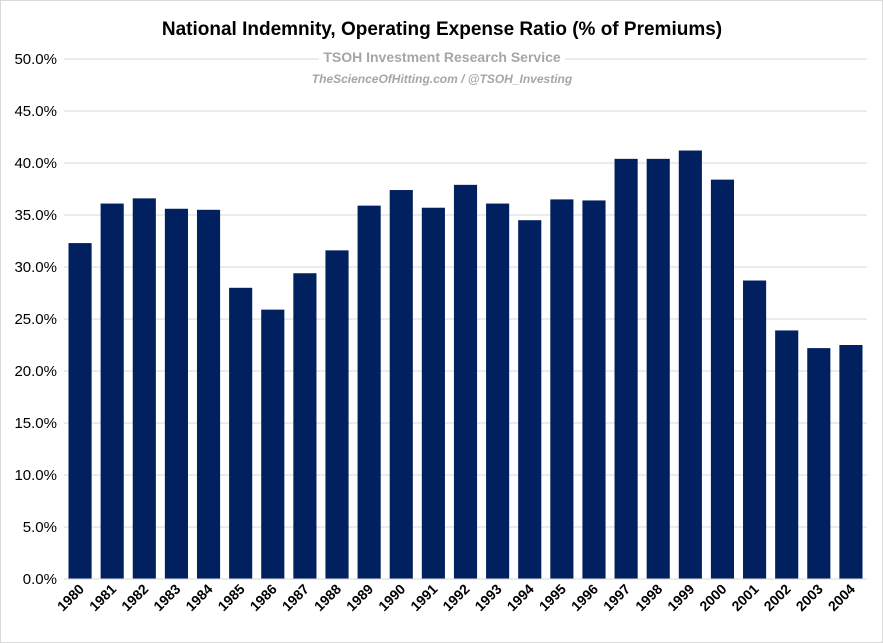 The width and height of the screenshot is (883, 643). I want to click on bar-1997, so click(626, 368).